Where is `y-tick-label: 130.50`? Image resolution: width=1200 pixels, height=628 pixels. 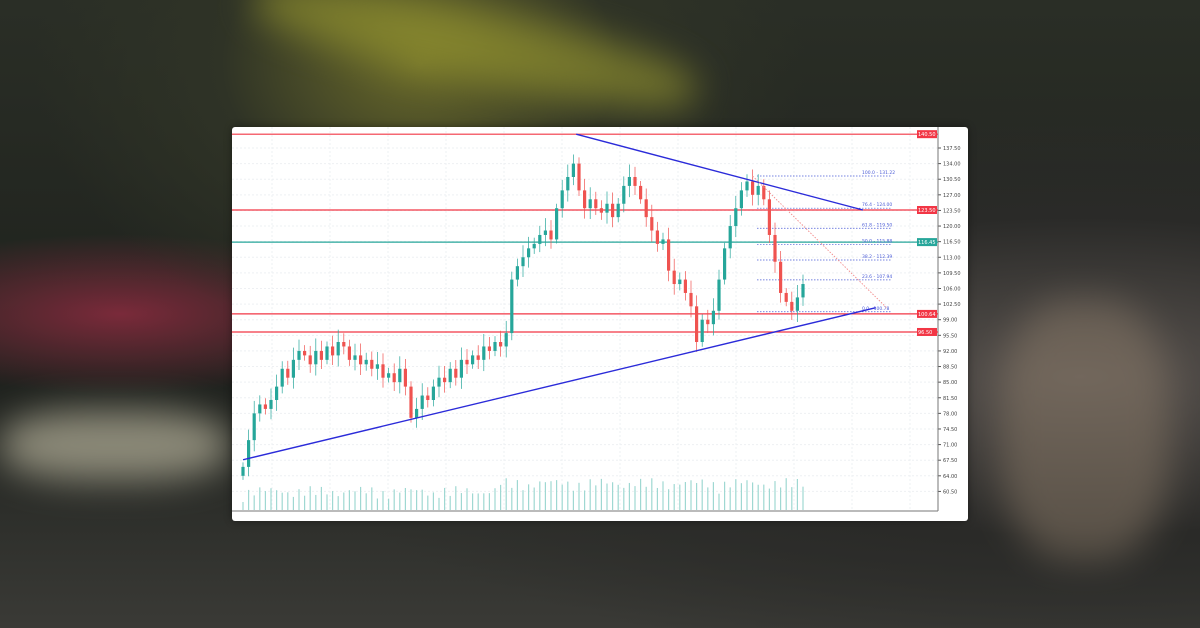 y-tick-label: 130.50 is located at coordinates (952, 180).